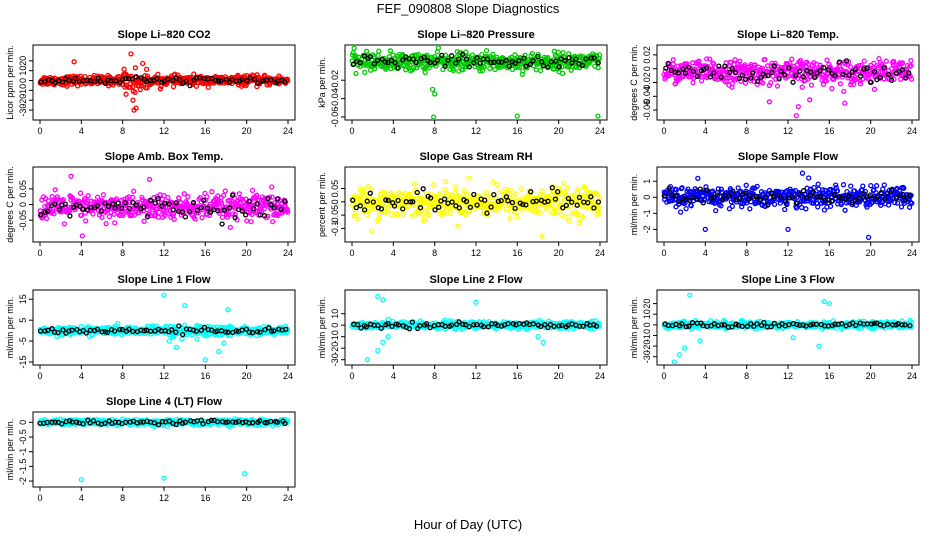 The height and width of the screenshot is (540, 936). Describe the element at coordinates (39, 253) in the screenshot. I see `x-tick-label: 0` at that location.